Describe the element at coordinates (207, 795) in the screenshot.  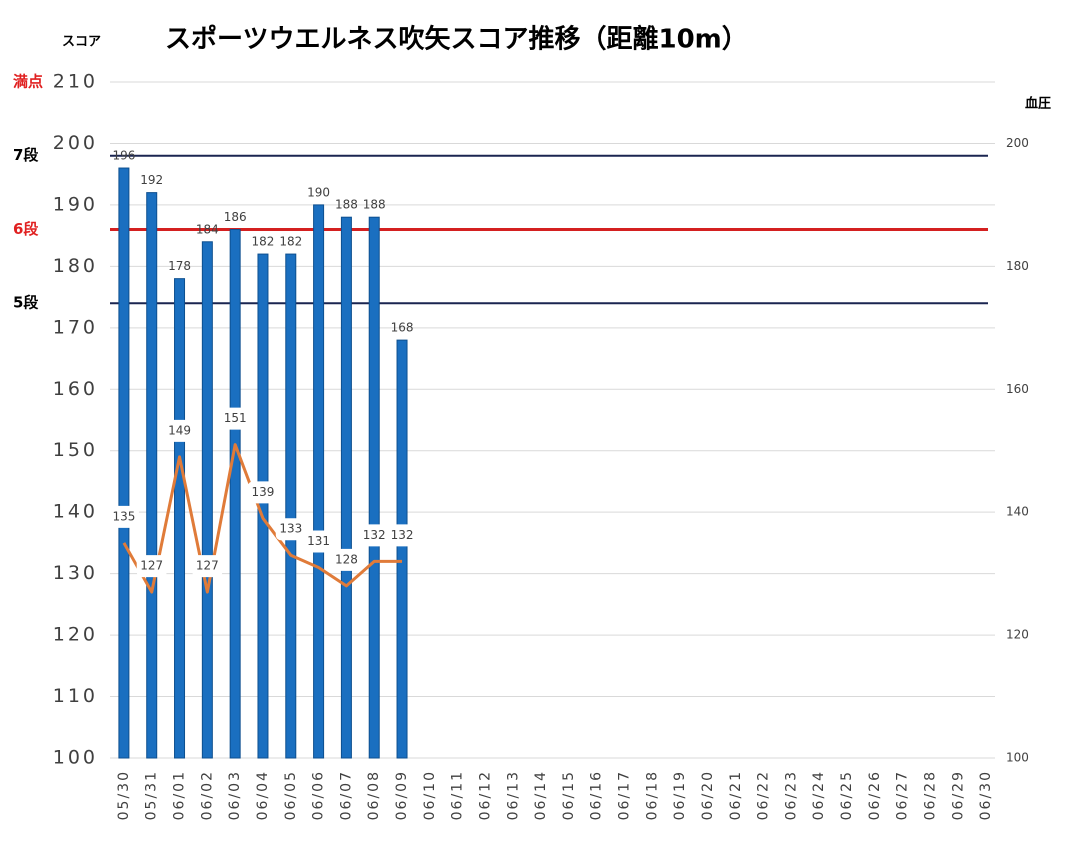
I see `x-tick-label: 06/02` at that location.